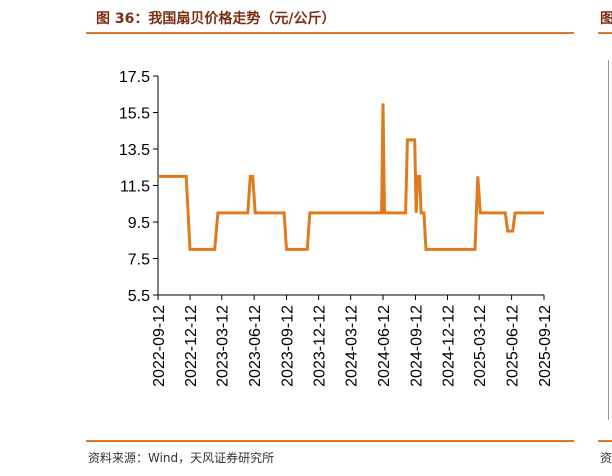 The height and width of the screenshot is (476, 612). Describe the element at coordinates (139, 260) in the screenshot. I see `y-tick-label: 7.5` at that location.